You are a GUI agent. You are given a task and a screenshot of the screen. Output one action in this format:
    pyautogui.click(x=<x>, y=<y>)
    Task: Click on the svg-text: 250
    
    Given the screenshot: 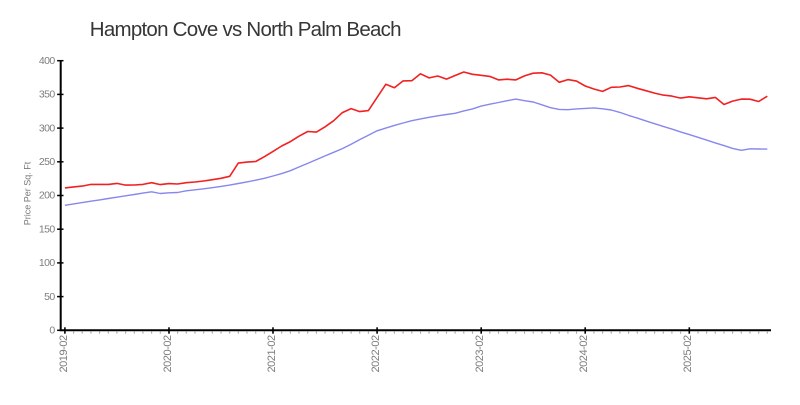 What is the action you would take?
    pyautogui.click(x=47, y=162)
    